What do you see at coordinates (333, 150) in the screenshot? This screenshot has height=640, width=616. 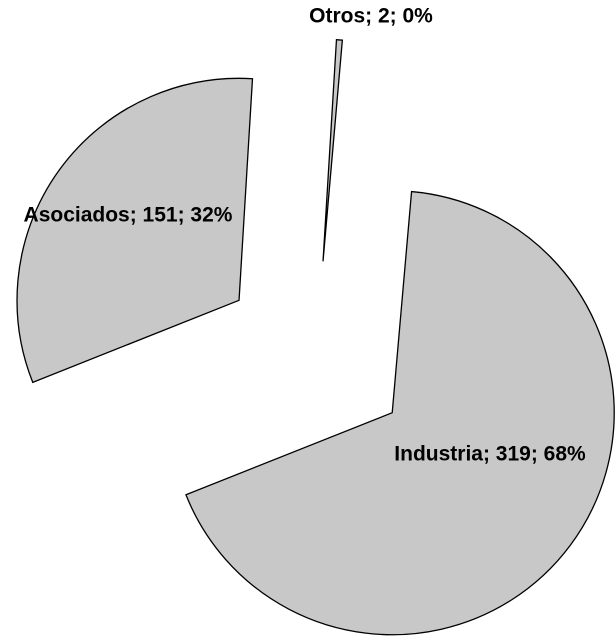 I see `pie-slice` at bounding box center [333, 150].